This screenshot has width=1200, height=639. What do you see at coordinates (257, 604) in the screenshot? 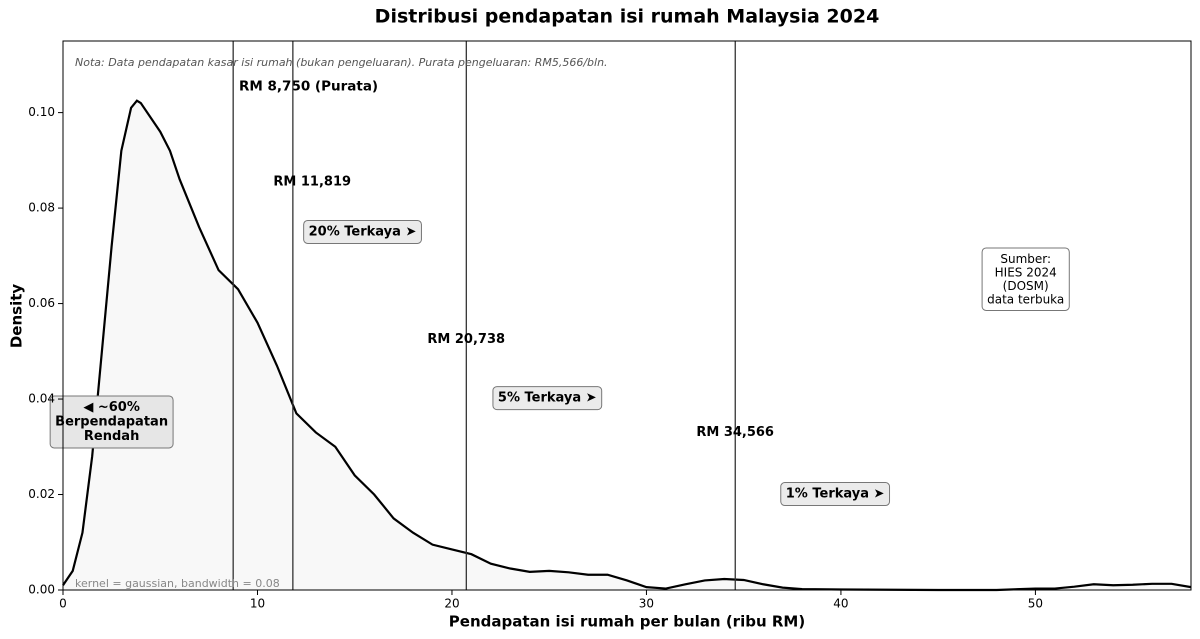
I see `x-tick-label: 10` at bounding box center [257, 604].